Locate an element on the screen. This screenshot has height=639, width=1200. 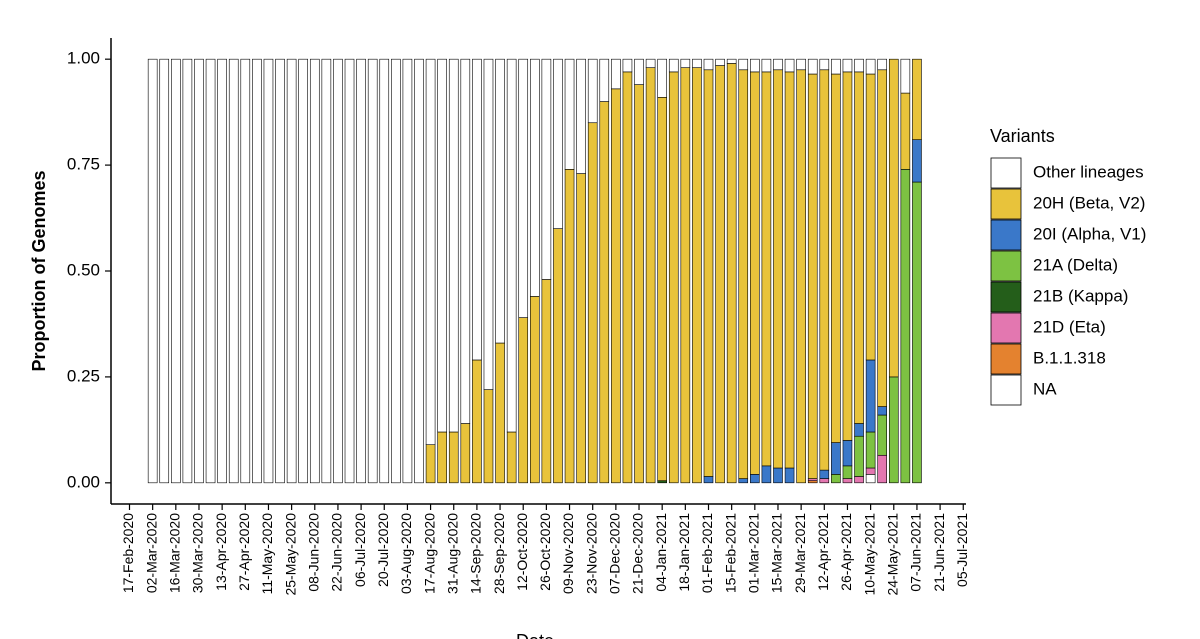
x-tick-label: 17-Aug-2020 is located at coordinates (429, 553).